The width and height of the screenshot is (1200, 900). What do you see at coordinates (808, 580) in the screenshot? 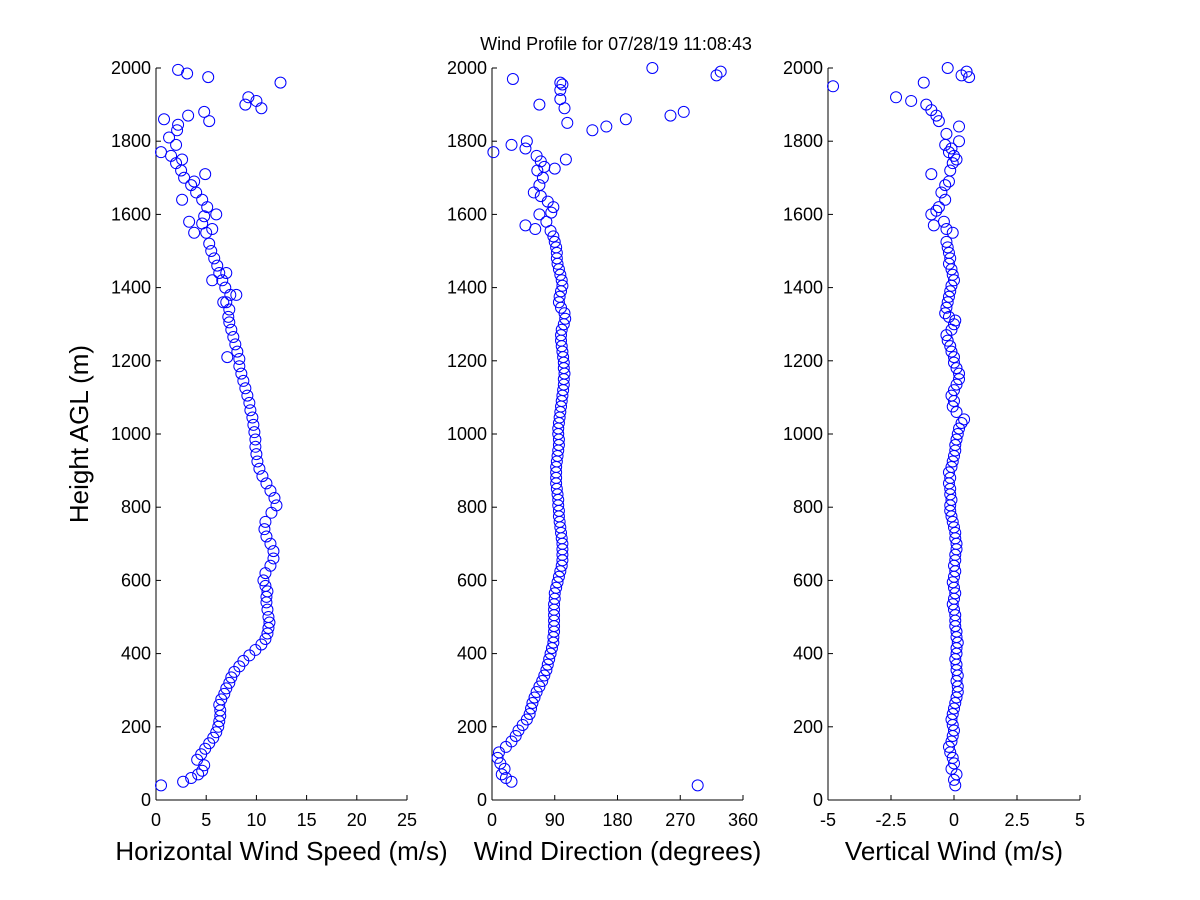
I see `y-tick-label: 600` at bounding box center [808, 580].